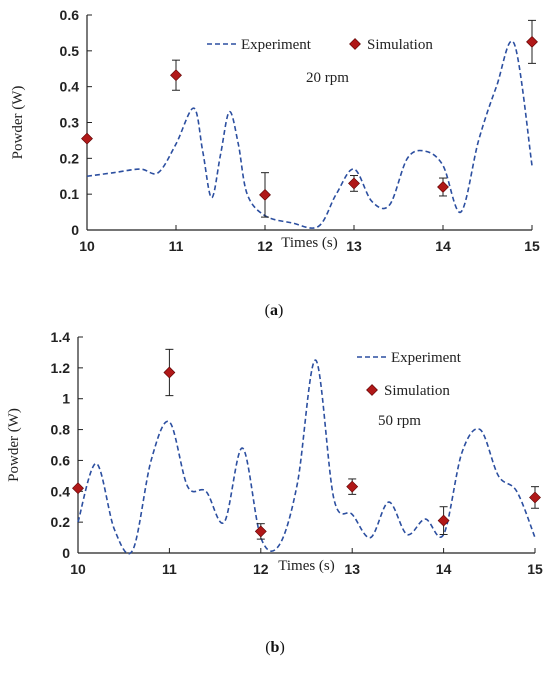 This screenshot has height=675, width=550. I want to click on caption-letter: a, so click(274, 310).